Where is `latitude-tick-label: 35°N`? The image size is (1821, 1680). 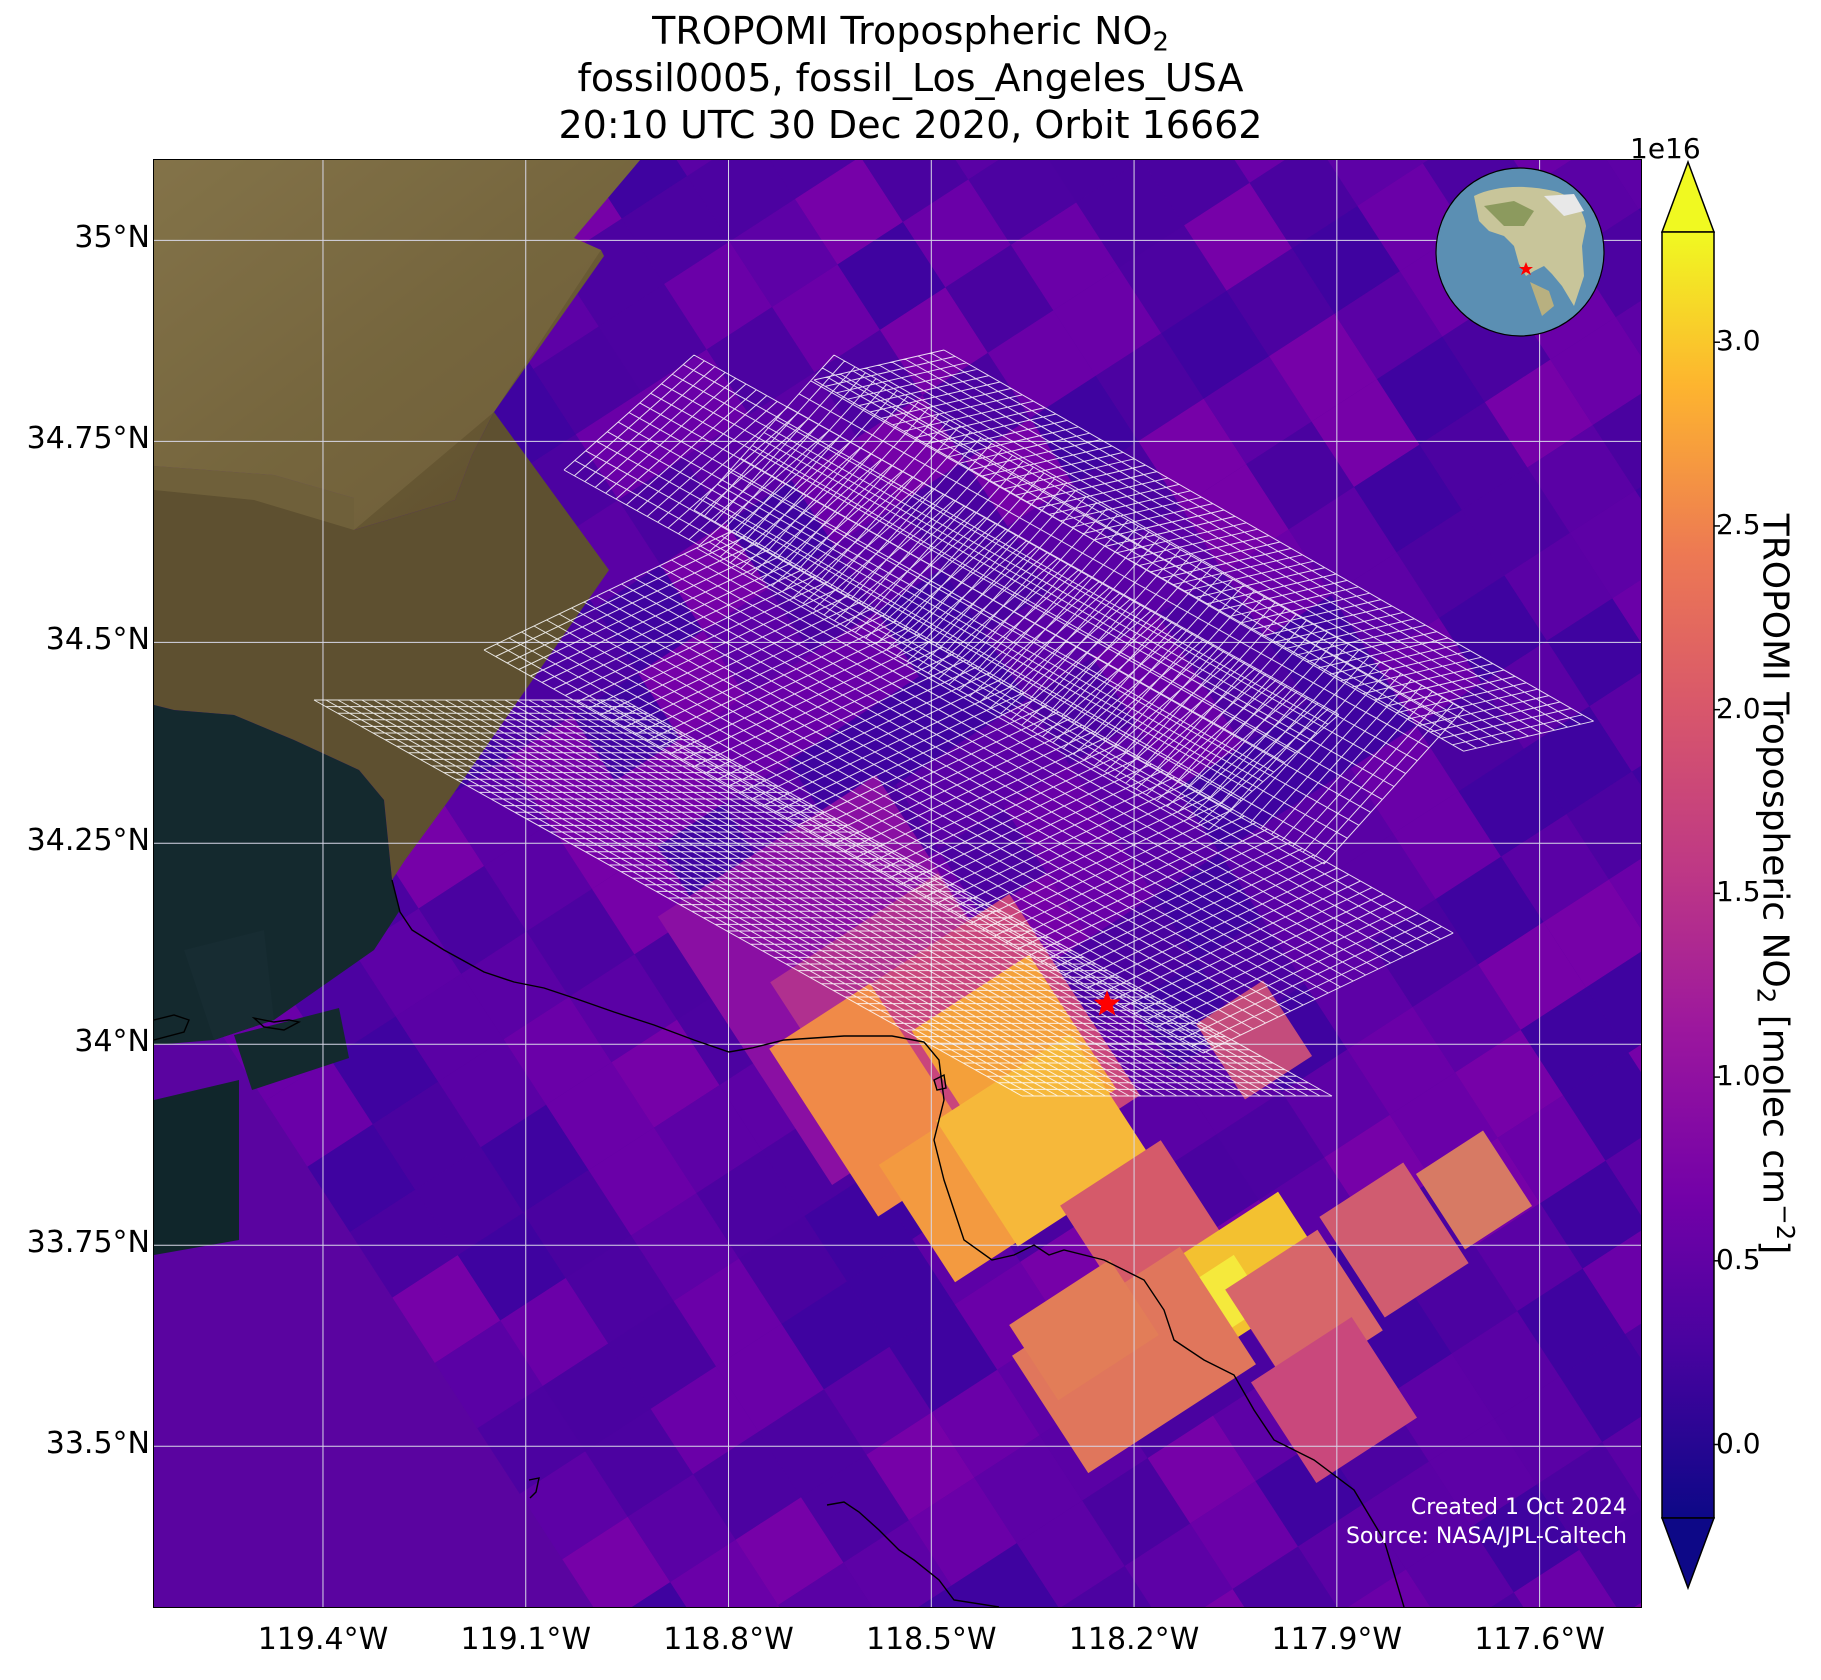 latitude-tick-label: 35°N is located at coordinates (112, 238).